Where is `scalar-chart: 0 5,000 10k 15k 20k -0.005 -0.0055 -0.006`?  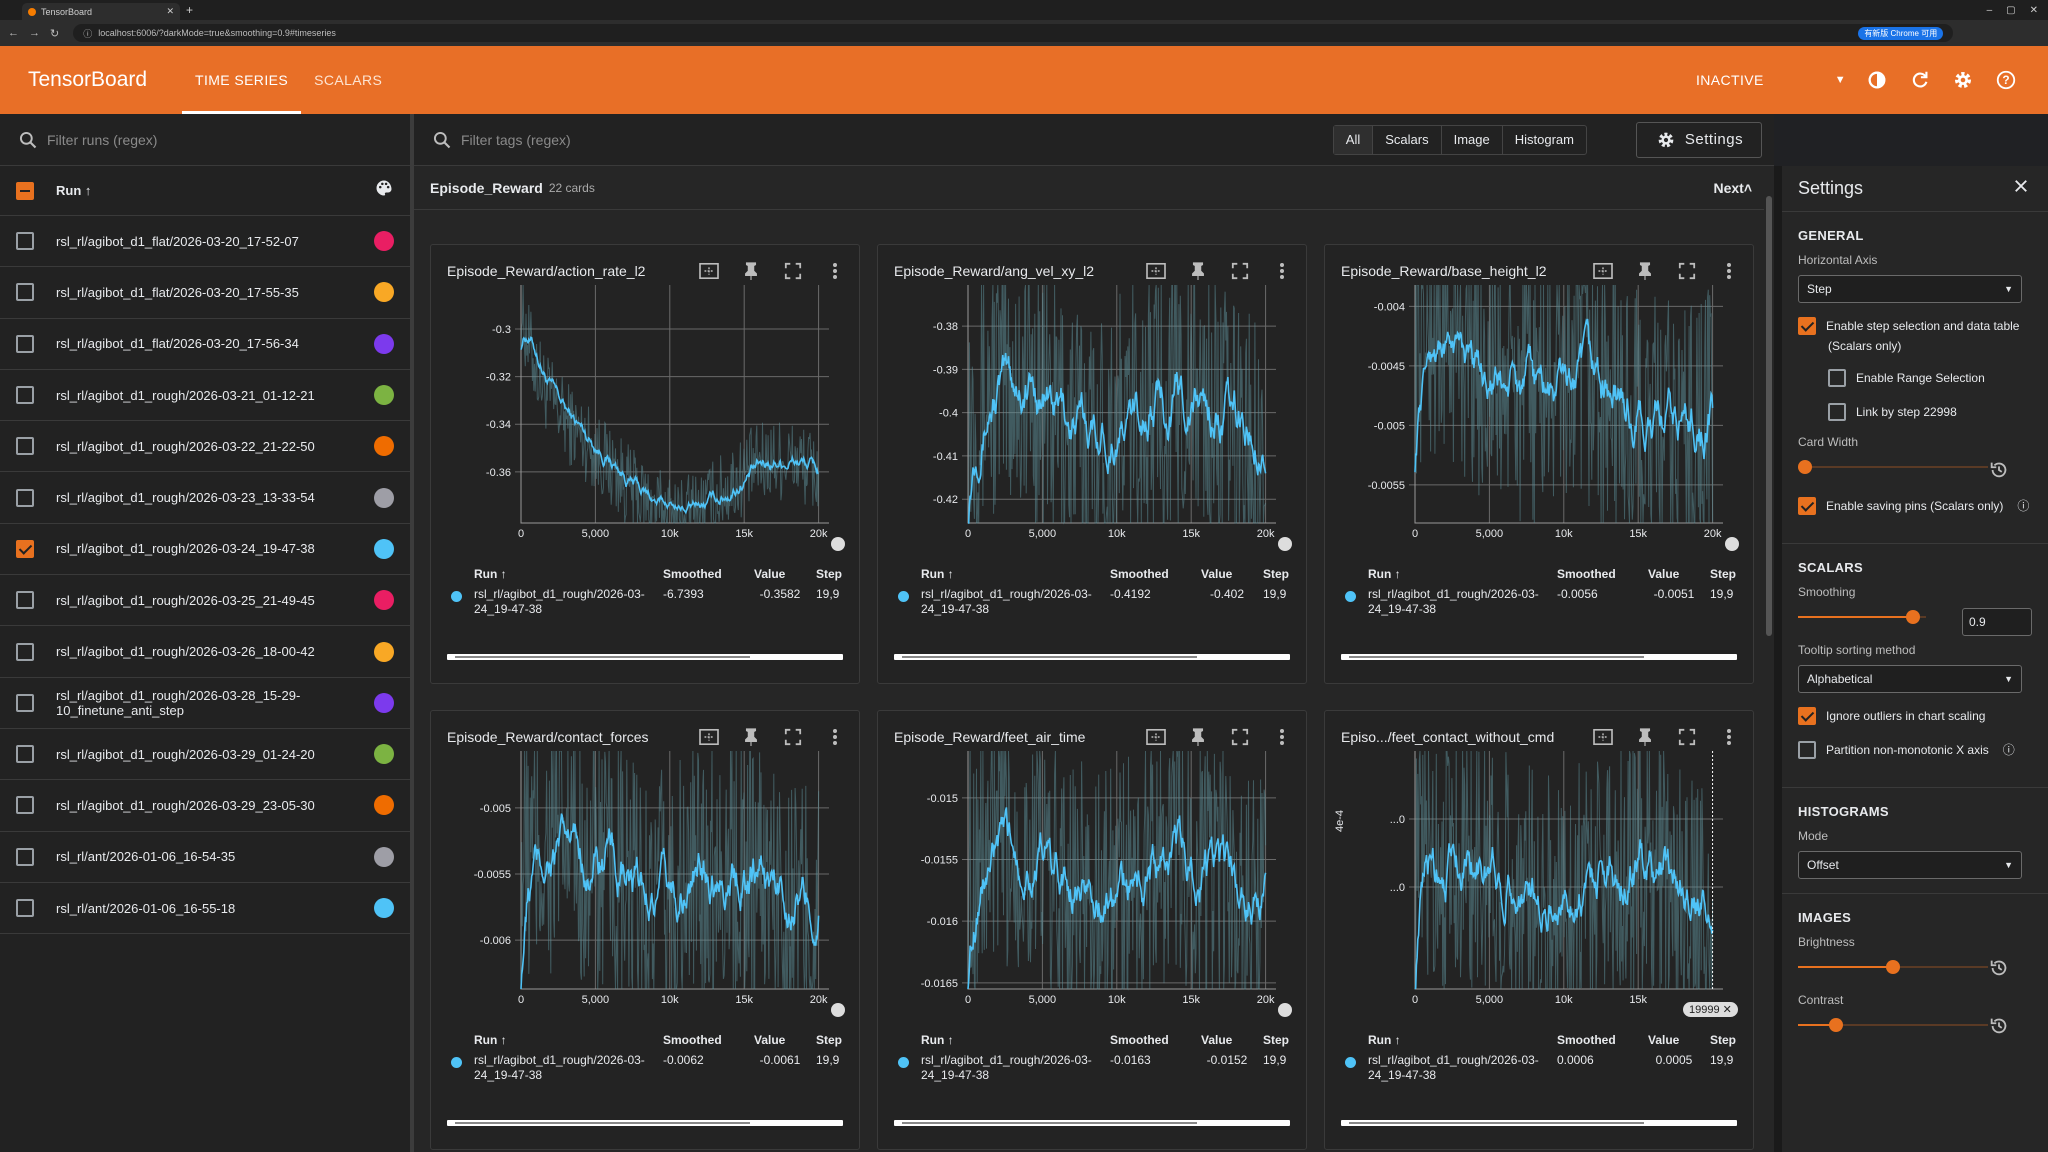 scalar-chart: 0 5,000 10k 15k 20k -0.005 -0.0055 -0.006 is located at coordinates (646, 886).